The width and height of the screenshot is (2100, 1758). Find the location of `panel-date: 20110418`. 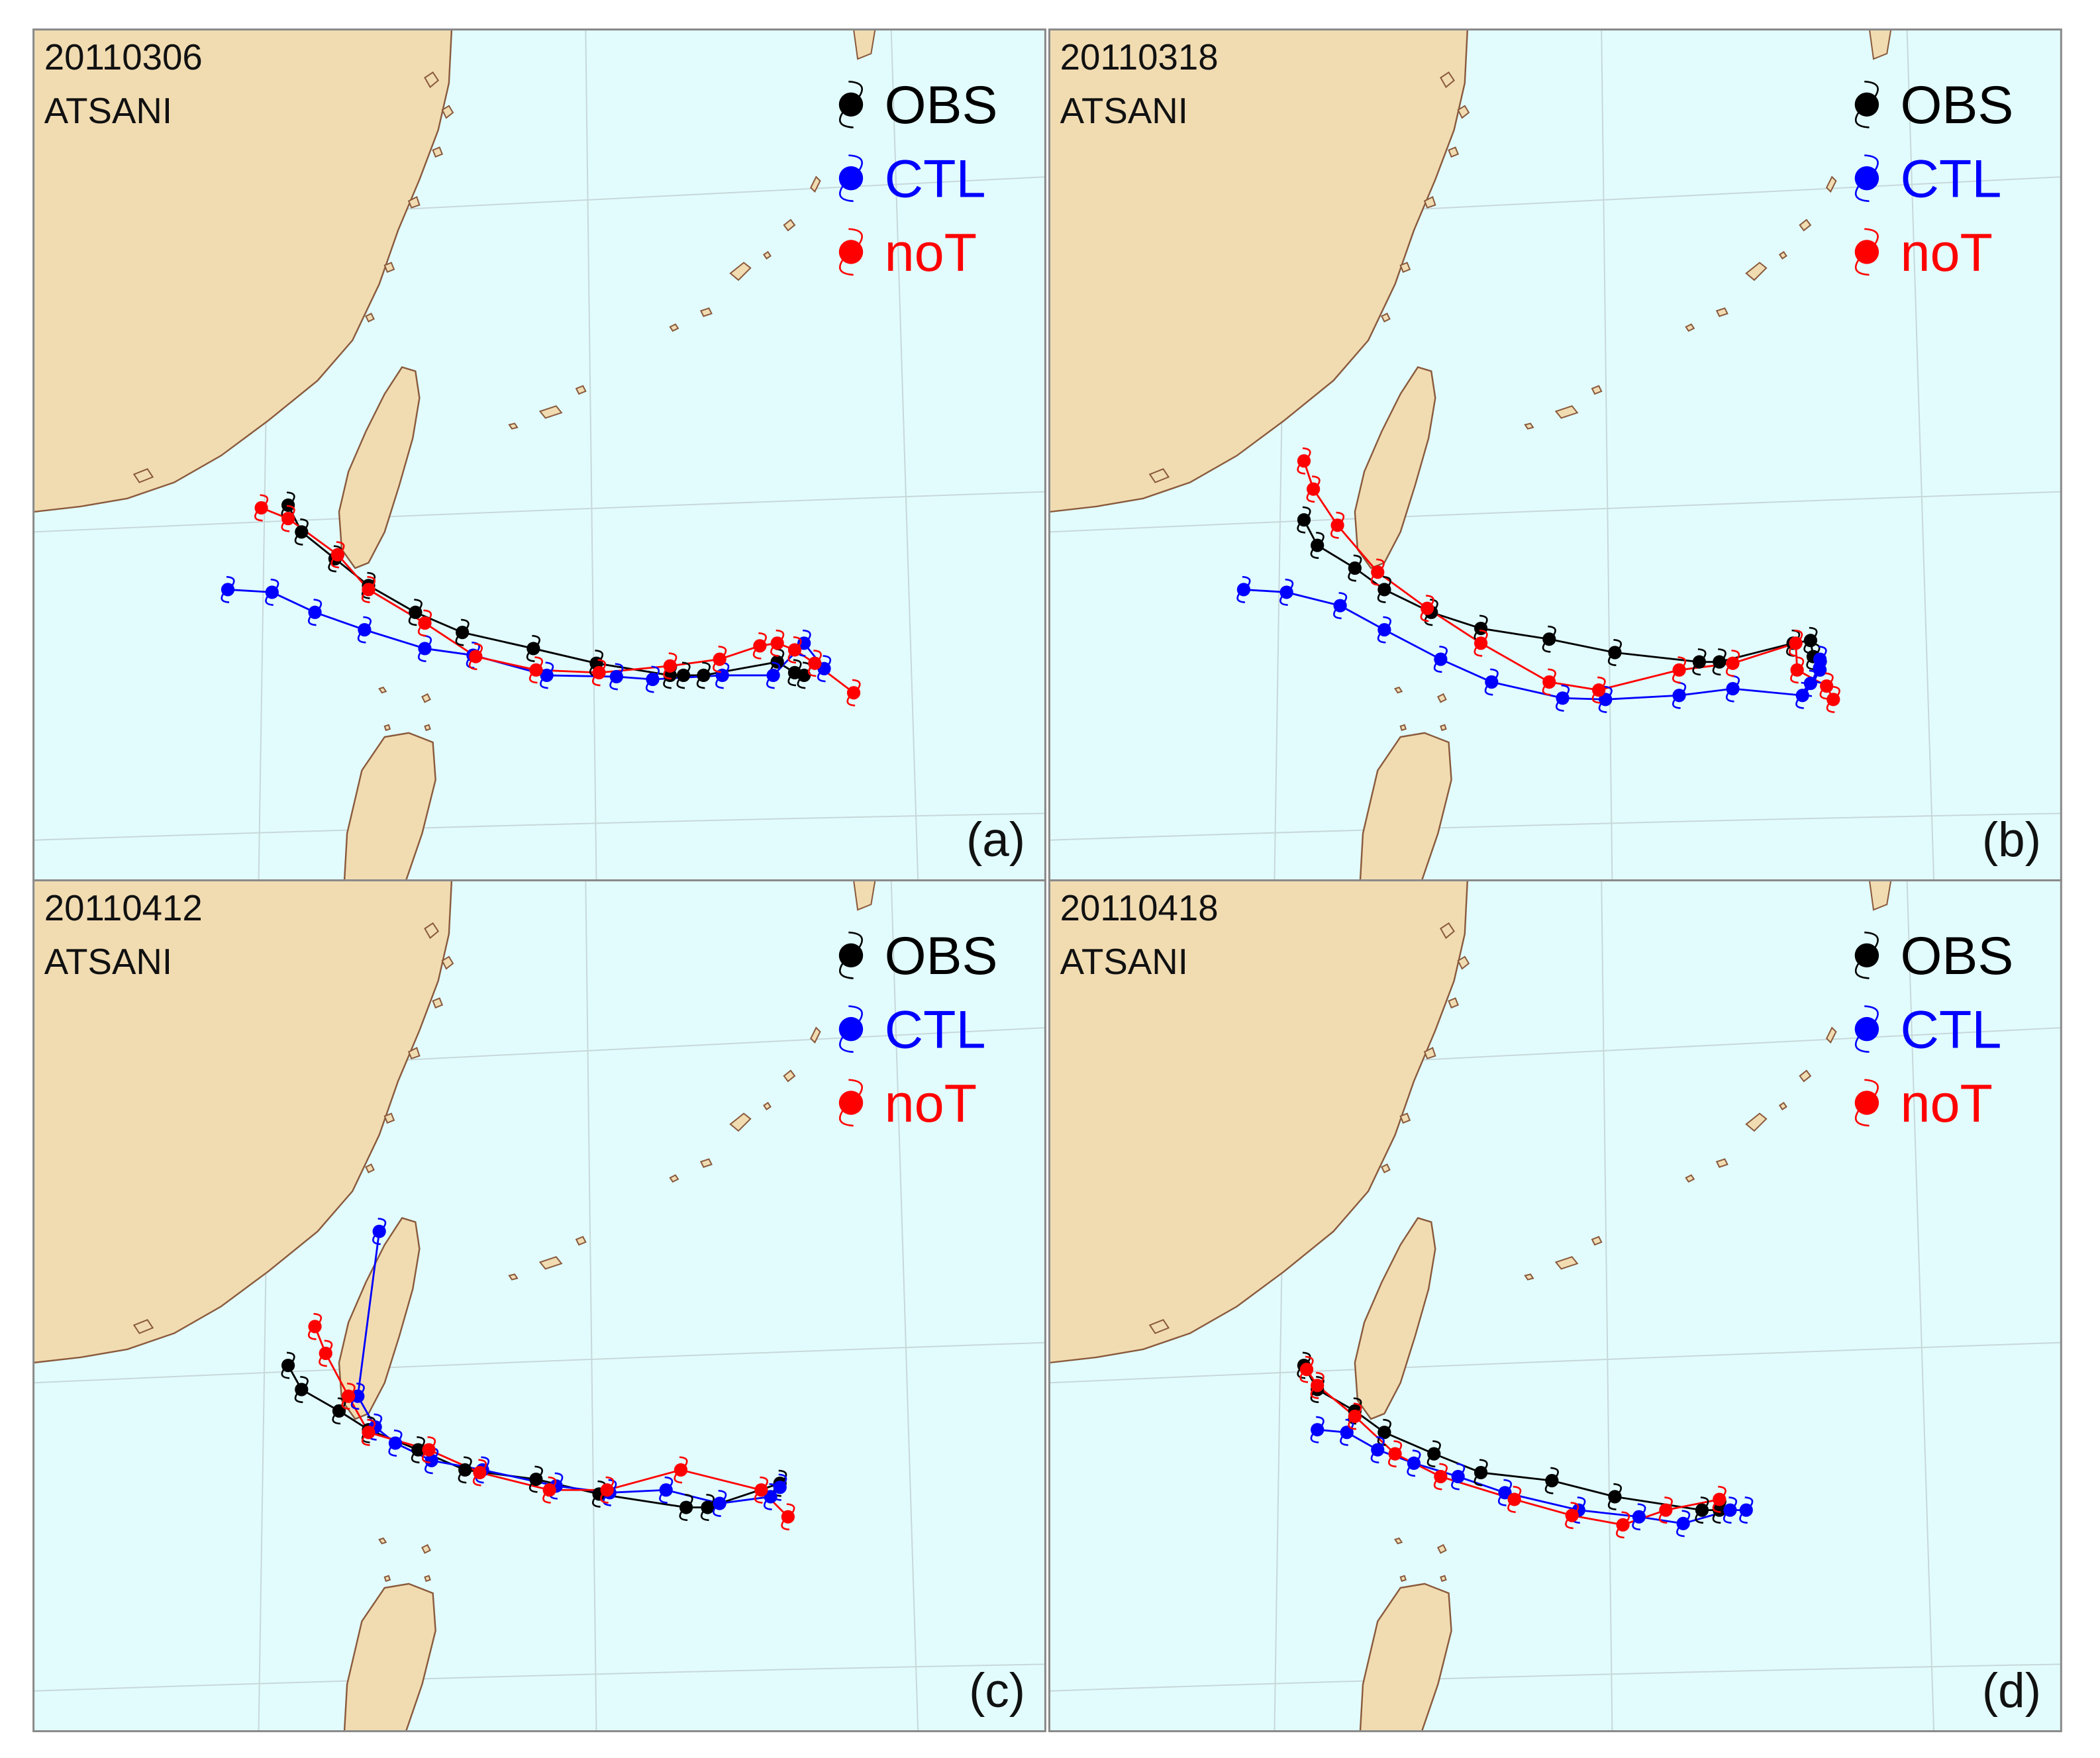

panel-date: 20110418 is located at coordinates (1139, 908).